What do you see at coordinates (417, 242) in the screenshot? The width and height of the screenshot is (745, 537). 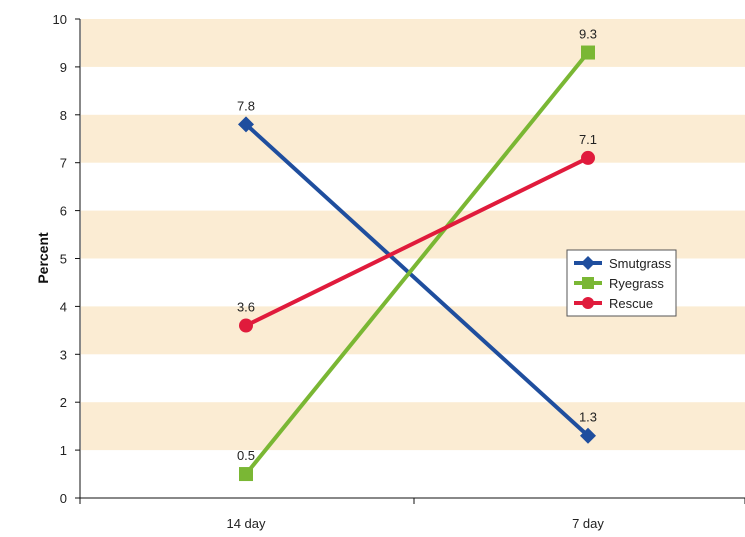 I see `series-line` at bounding box center [417, 242].